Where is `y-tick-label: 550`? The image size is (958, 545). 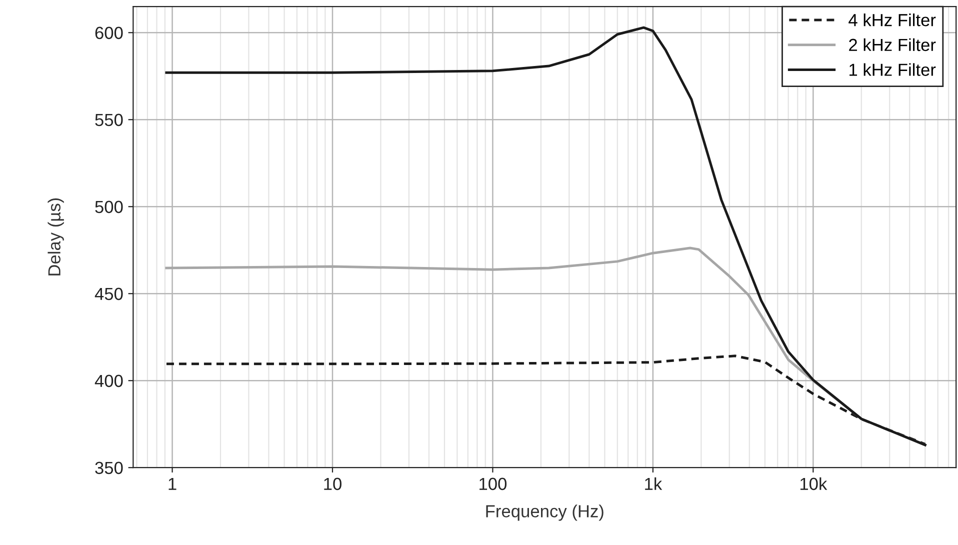 y-tick-label: 550 is located at coordinates (109, 120).